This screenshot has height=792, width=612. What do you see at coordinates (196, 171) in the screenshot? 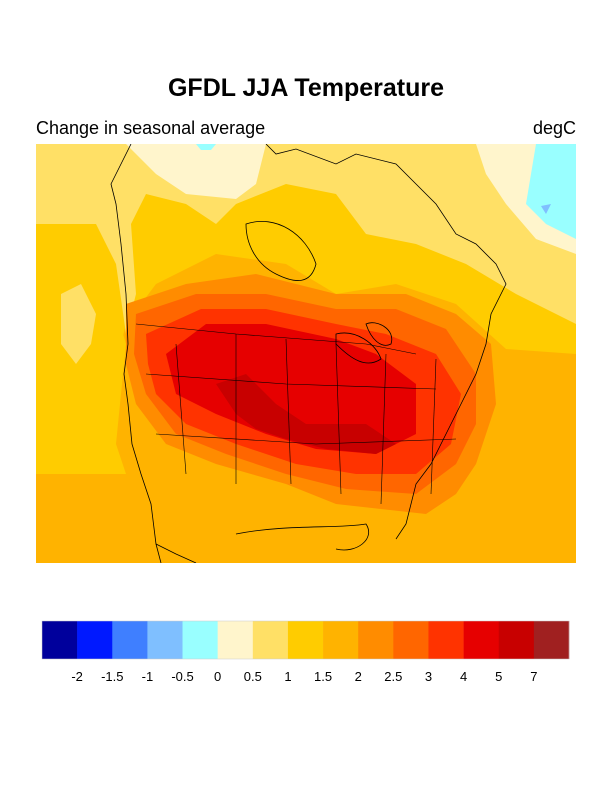
I see `region-0_5-1-west` at bounding box center [196, 171].